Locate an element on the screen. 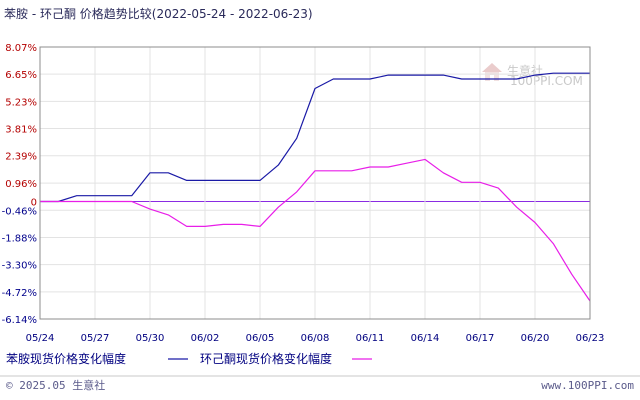  y-tick-label: -1.88% is located at coordinates (19, 238).